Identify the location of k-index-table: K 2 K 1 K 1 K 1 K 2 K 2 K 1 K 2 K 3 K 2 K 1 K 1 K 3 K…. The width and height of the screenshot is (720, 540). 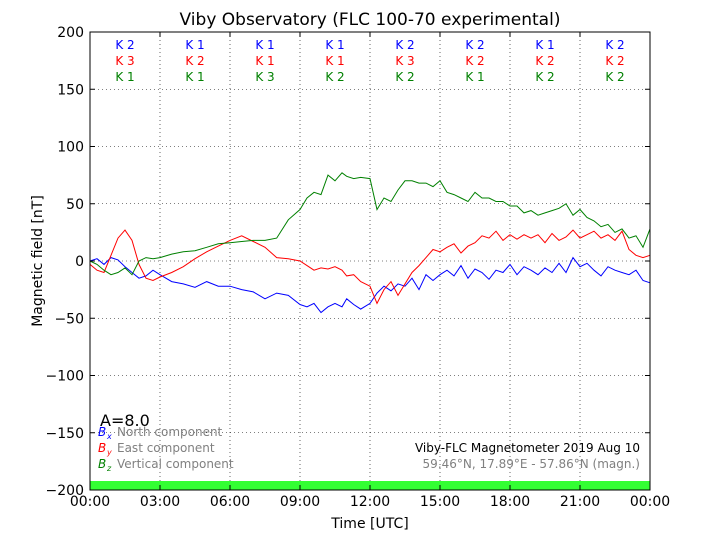
(369, 61).